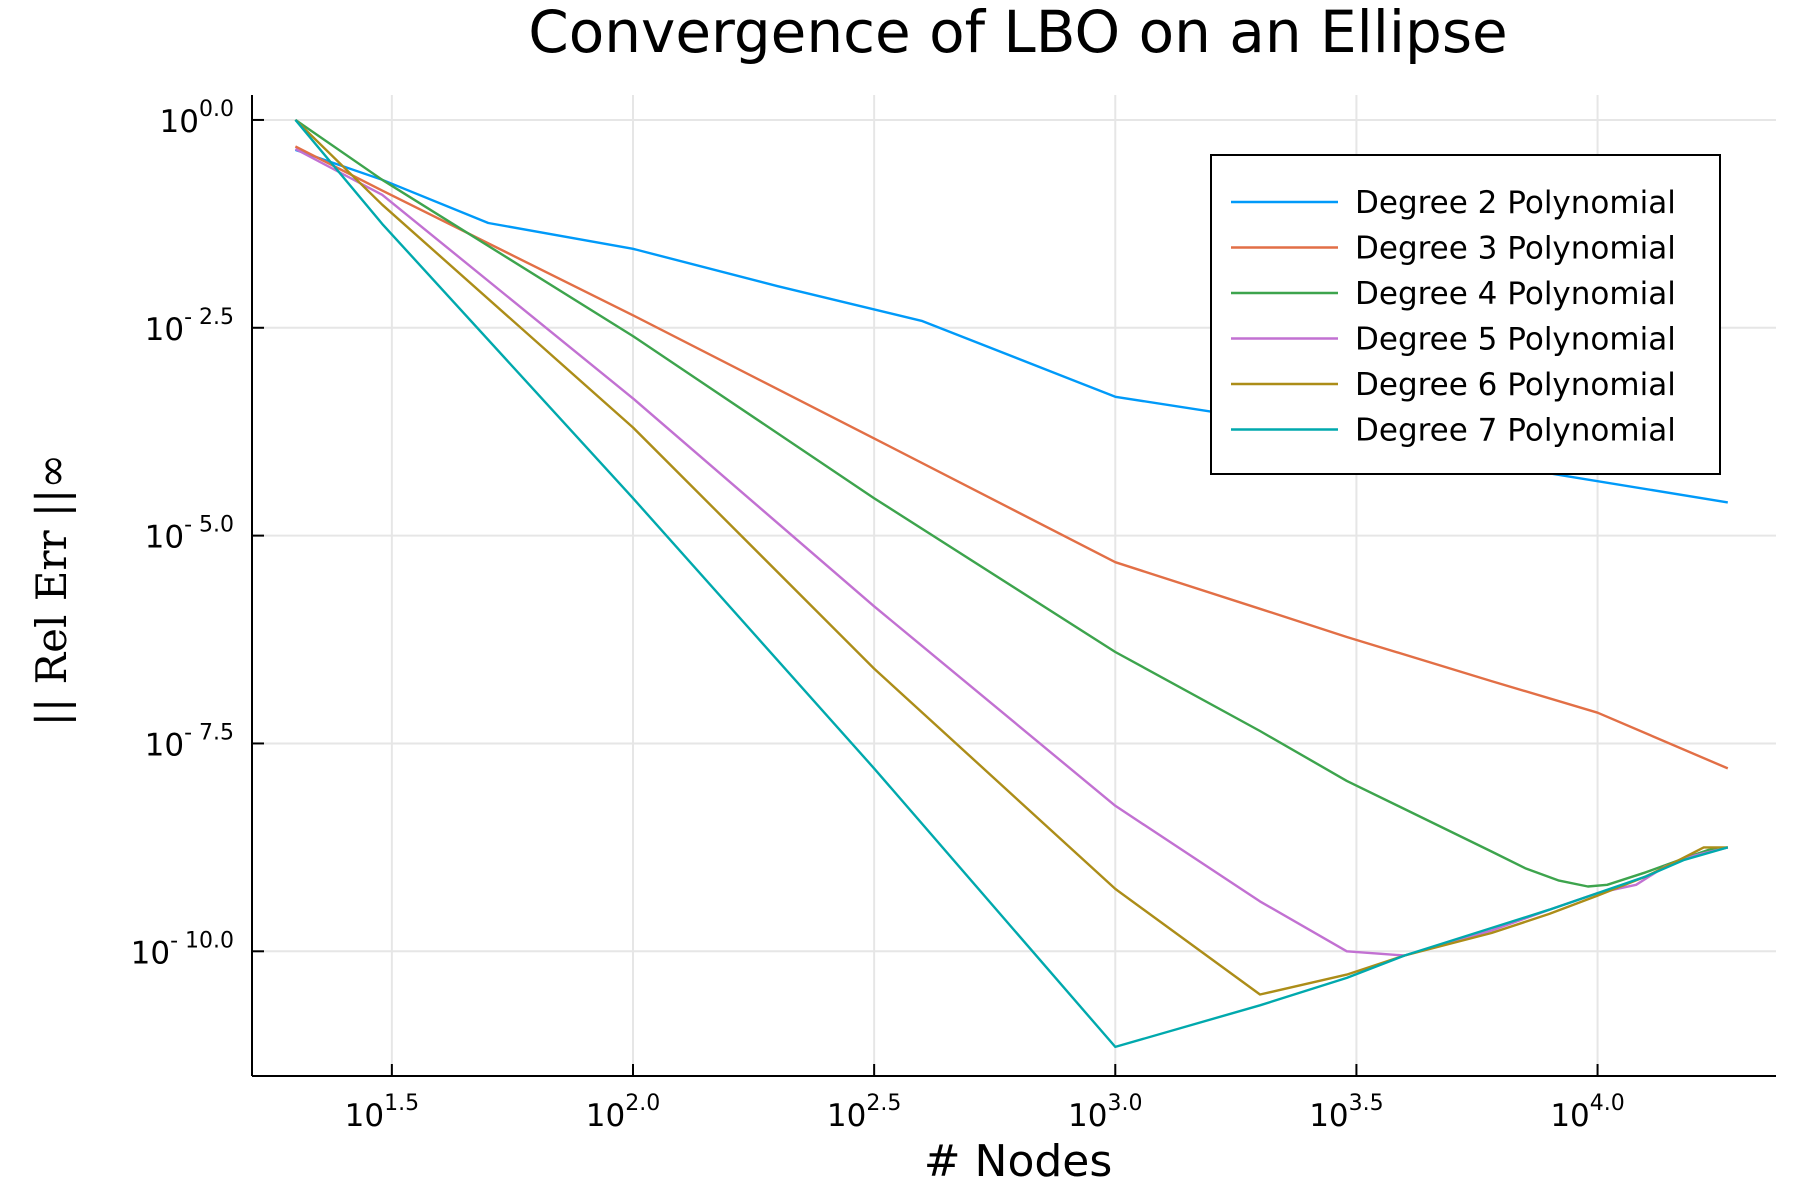 Image resolution: width=1800 pixels, height=1200 pixels. Describe the element at coordinates (1346, 1112) in the screenshot. I see `x-tick-label: 103.5` at that location.